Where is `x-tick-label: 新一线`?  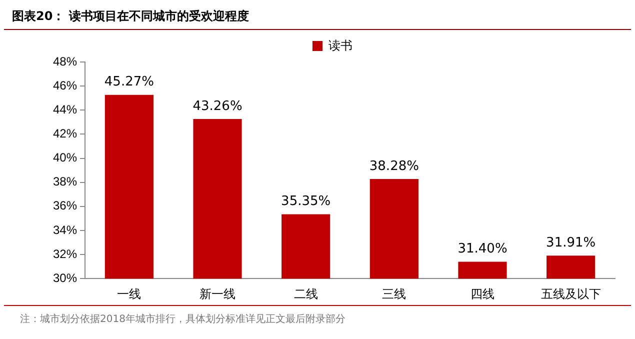 x-tick-label: 新一线 is located at coordinates (218, 294).